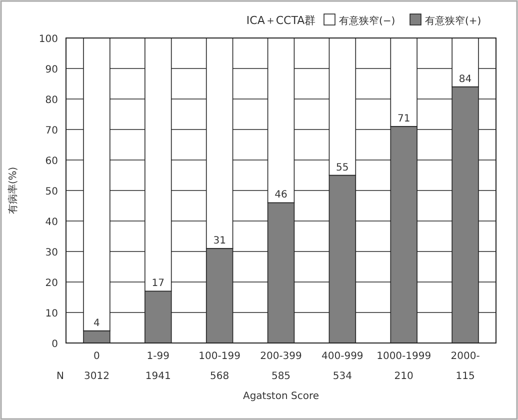 The image size is (518, 420). What do you see at coordinates (51, 314) in the screenshot?
I see `y-tick-label: 10` at bounding box center [51, 314].